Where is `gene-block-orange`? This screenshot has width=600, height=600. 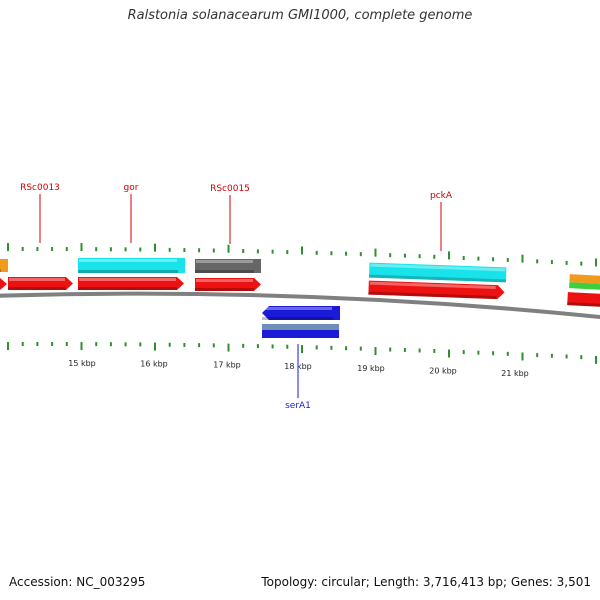
gene-block-orange is located at coordinates (4, 265).